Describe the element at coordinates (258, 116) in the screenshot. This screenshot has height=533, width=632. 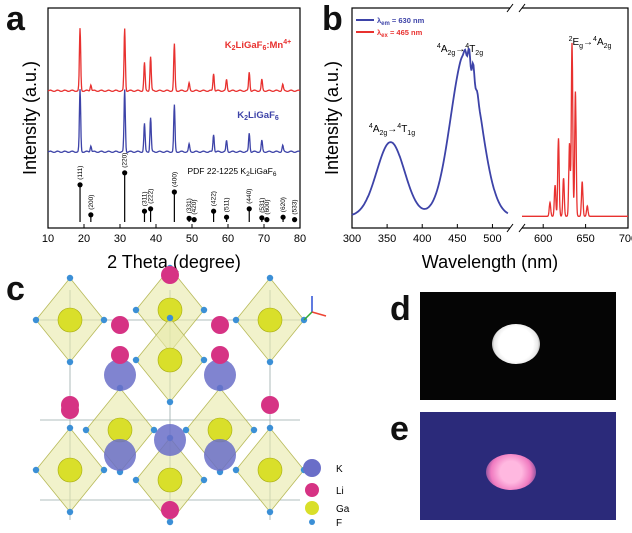
I see `series-label-host: K2LiGaF6` at that location.